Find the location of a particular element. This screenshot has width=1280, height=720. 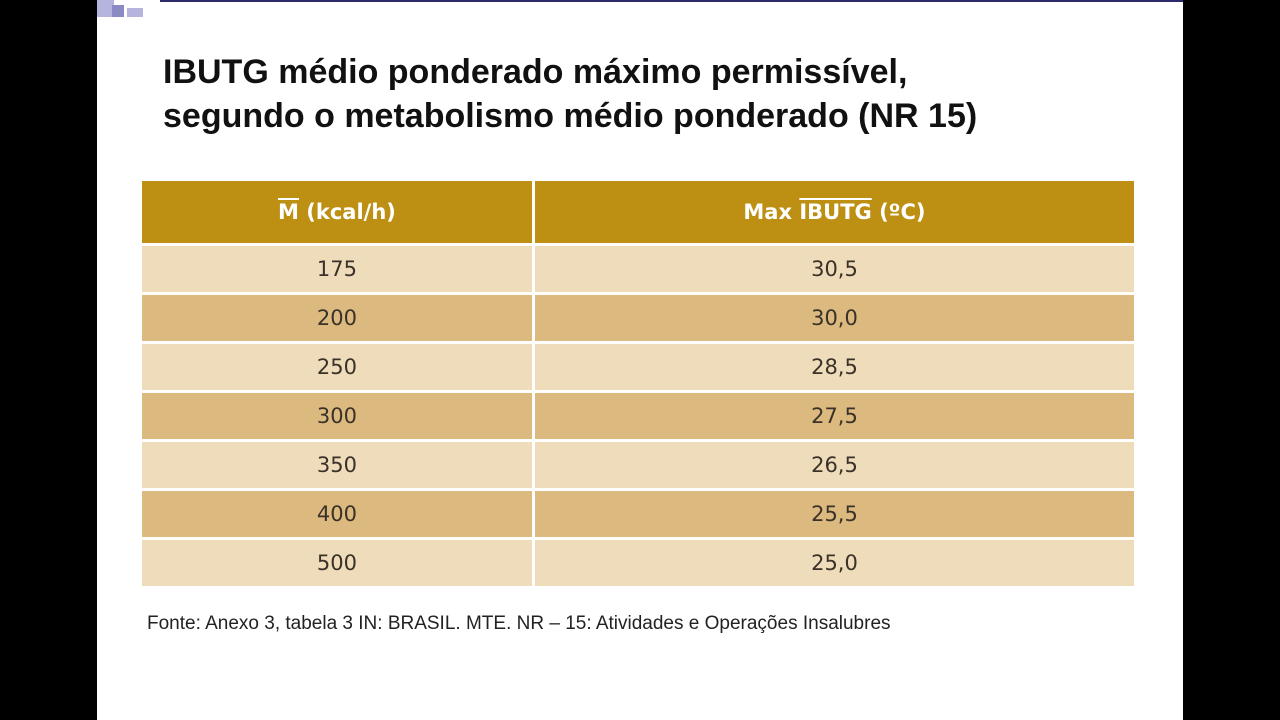

table-row: 500 25,0 is located at coordinates (638, 563).